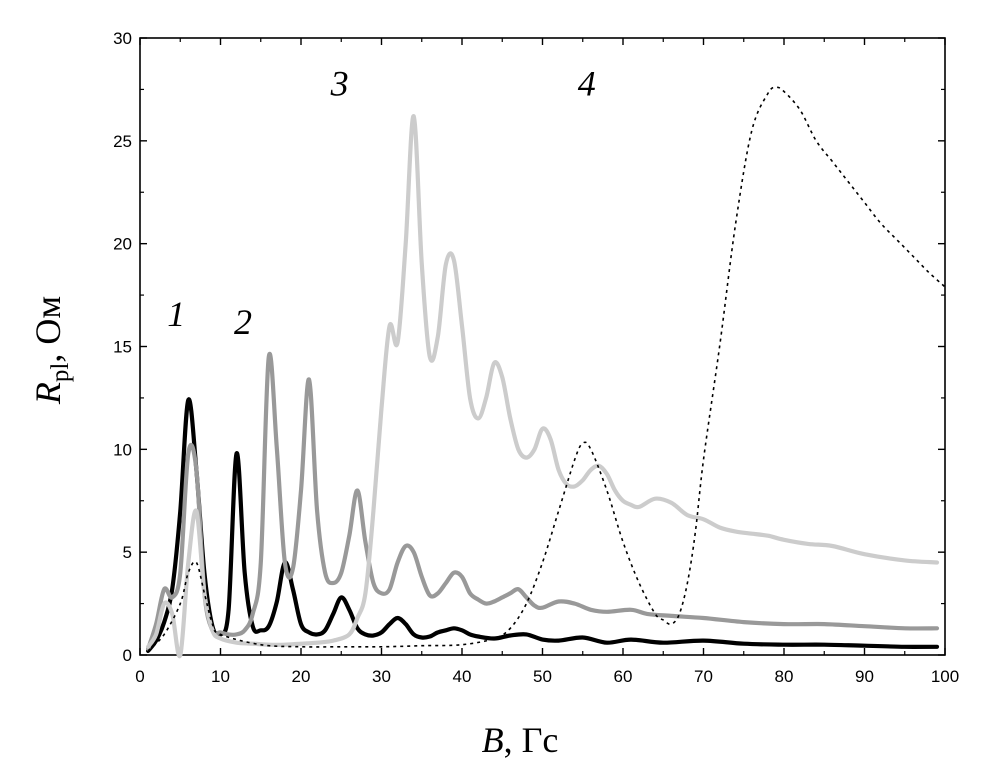 The image size is (981, 771). Describe the element at coordinates (531, 740) in the screenshot. I see `x-axis-unit: , Гс` at that location.